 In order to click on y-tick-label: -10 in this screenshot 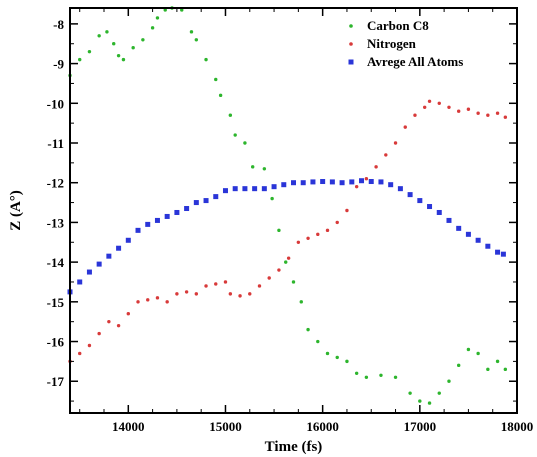, I will do `click(55, 103)`.